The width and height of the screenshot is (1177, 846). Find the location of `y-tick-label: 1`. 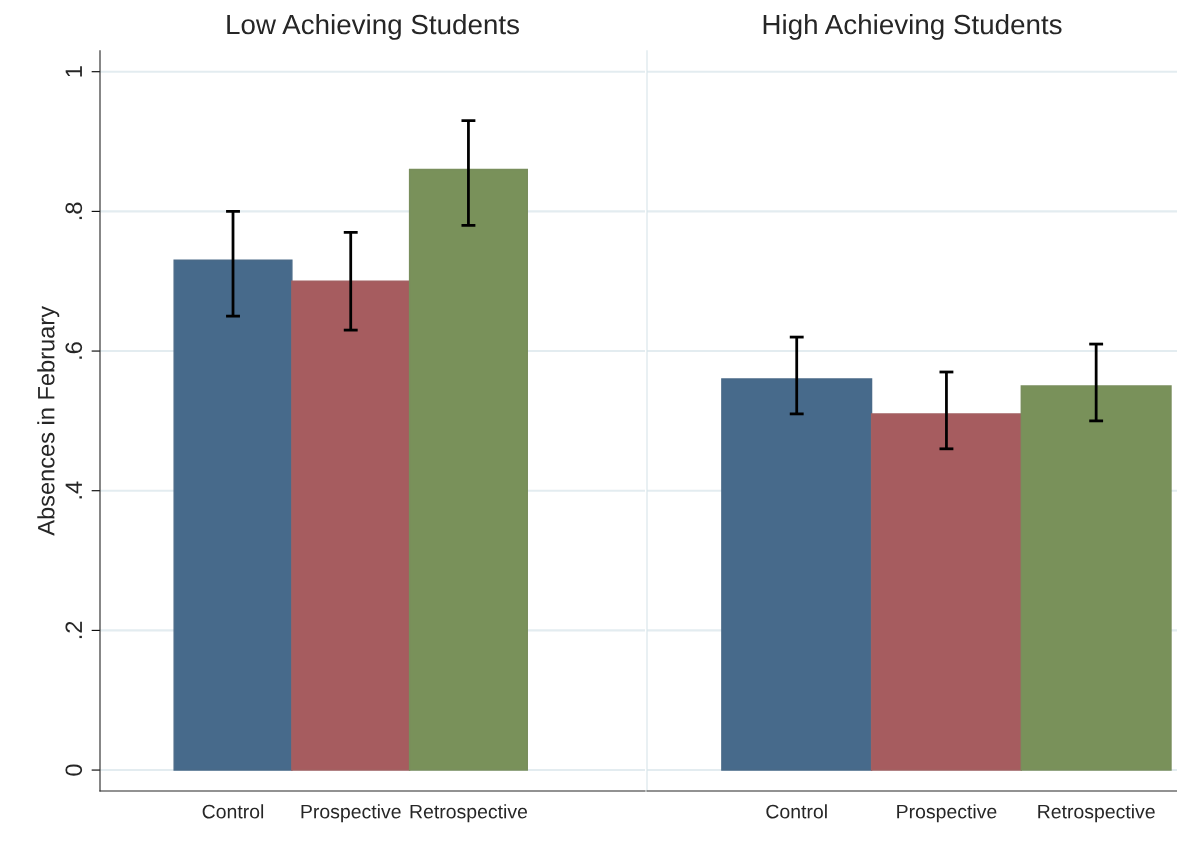

y-tick-label: 1 is located at coordinates (73, 71).